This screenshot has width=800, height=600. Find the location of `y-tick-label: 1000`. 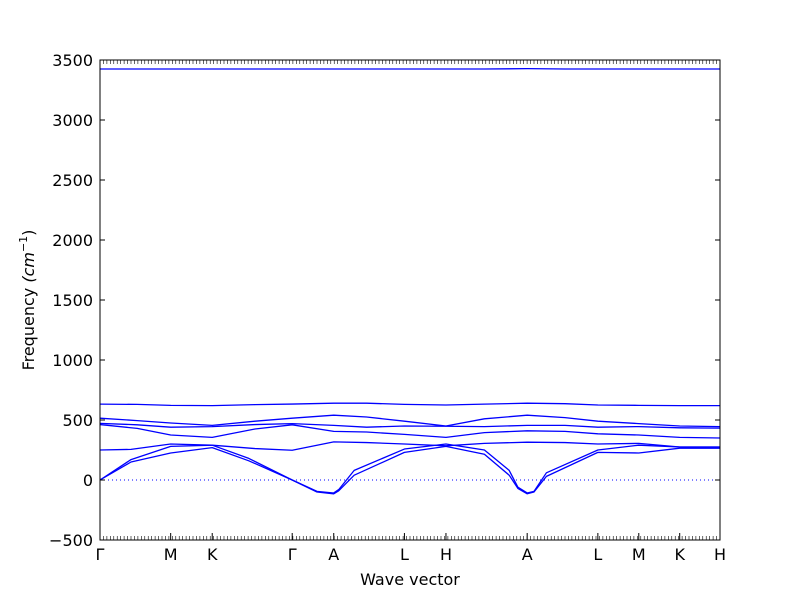

y-tick-label: 1000 is located at coordinates (72, 360).